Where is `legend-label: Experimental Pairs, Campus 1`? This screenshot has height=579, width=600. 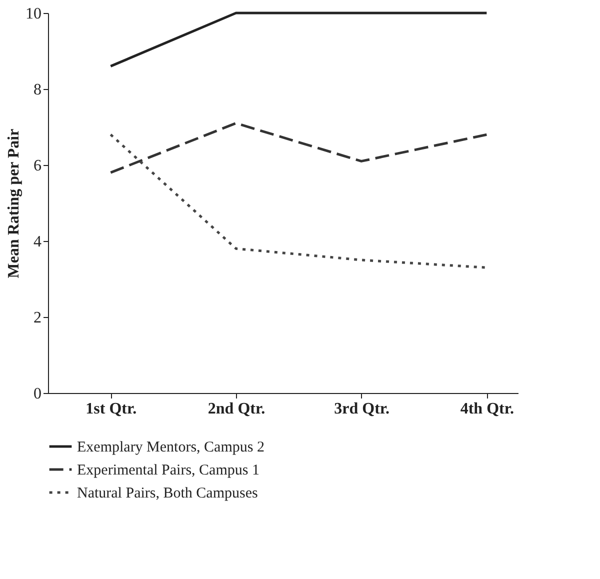 legend-label: Experimental Pairs, Campus 1 is located at coordinates (168, 470).